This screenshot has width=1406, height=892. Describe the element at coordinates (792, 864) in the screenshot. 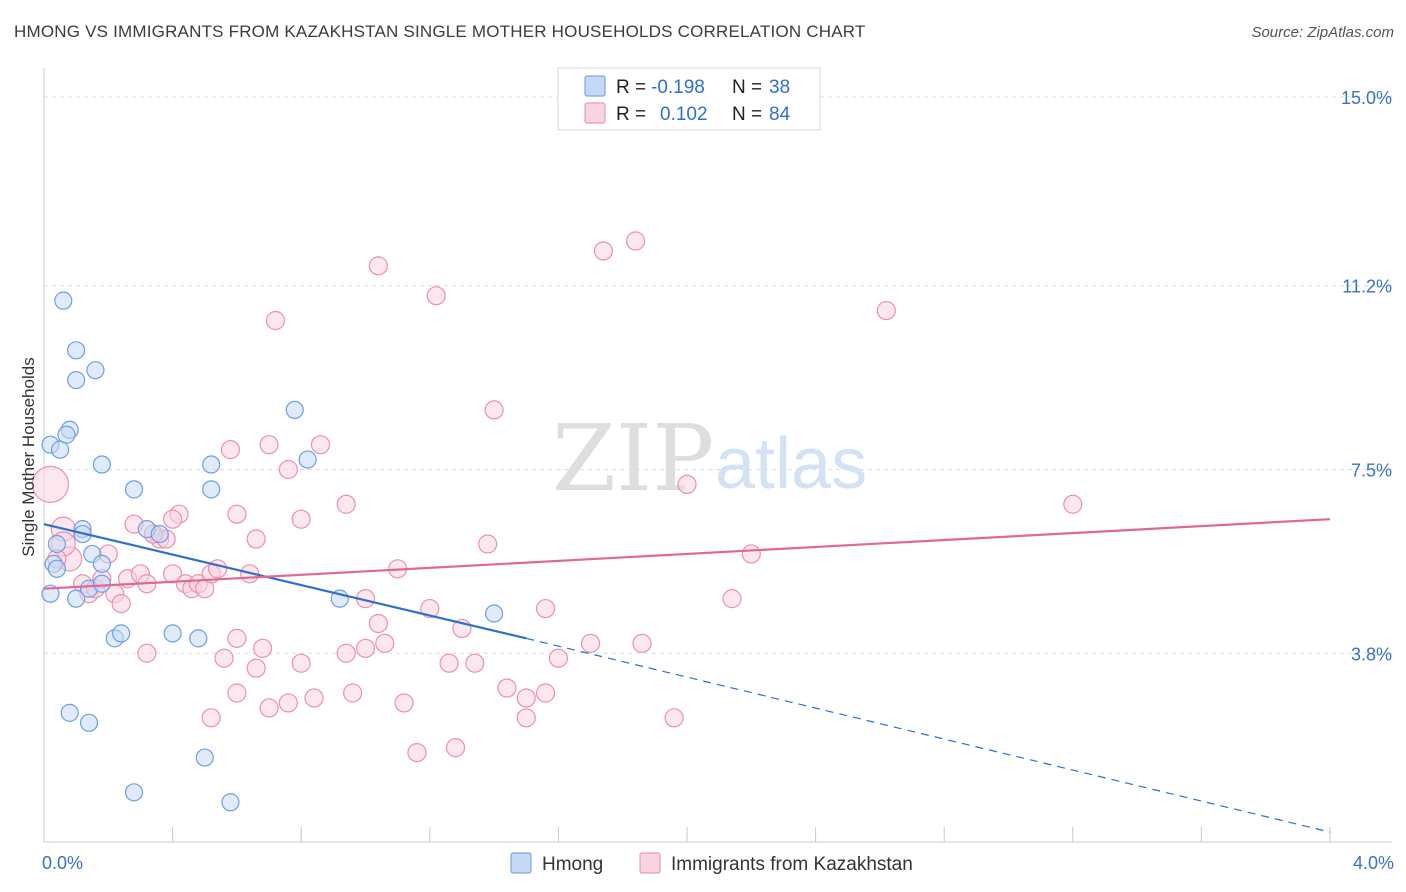

I see `bottom-legend-label-kazakhstan: Immigrants from Kazakhstan` at that location.